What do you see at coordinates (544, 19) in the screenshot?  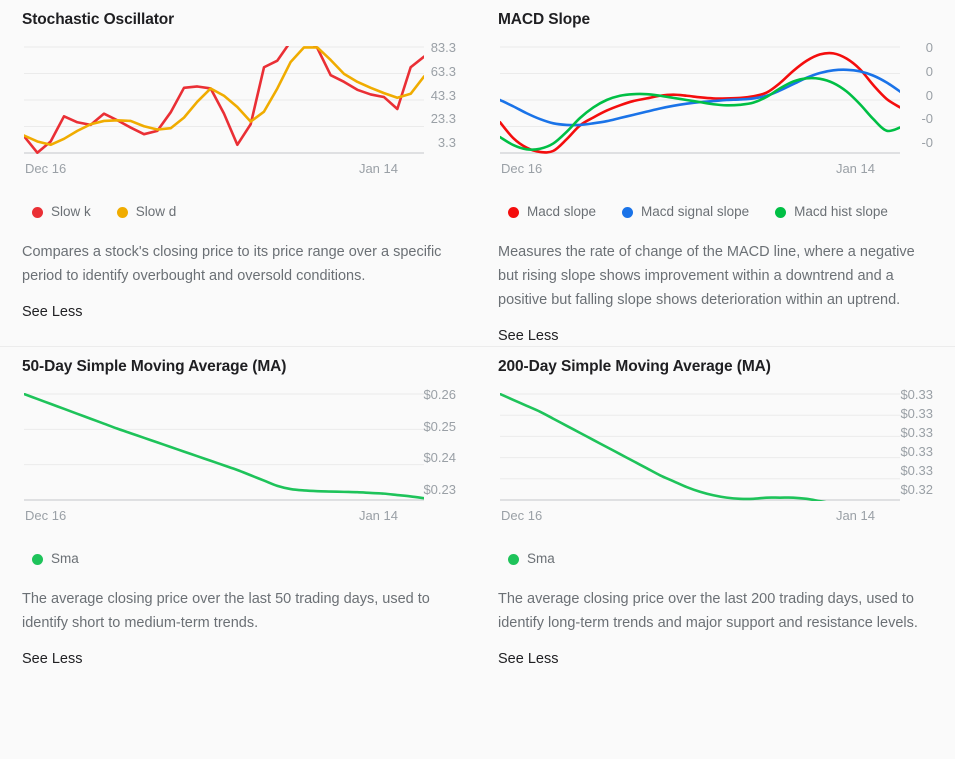 I see `page-title: MACD Slope` at bounding box center [544, 19].